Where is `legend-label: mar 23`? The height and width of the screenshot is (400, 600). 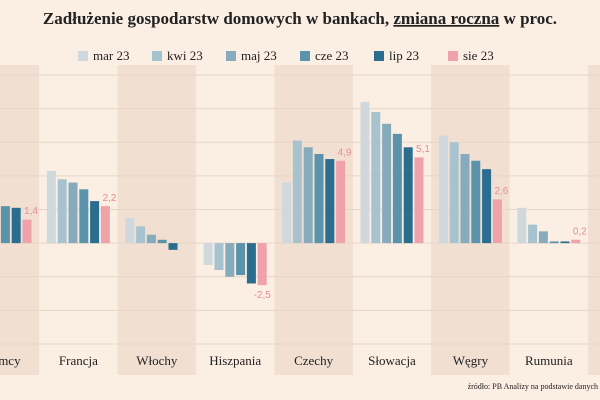
legend-label: mar 23 is located at coordinates (111, 55).